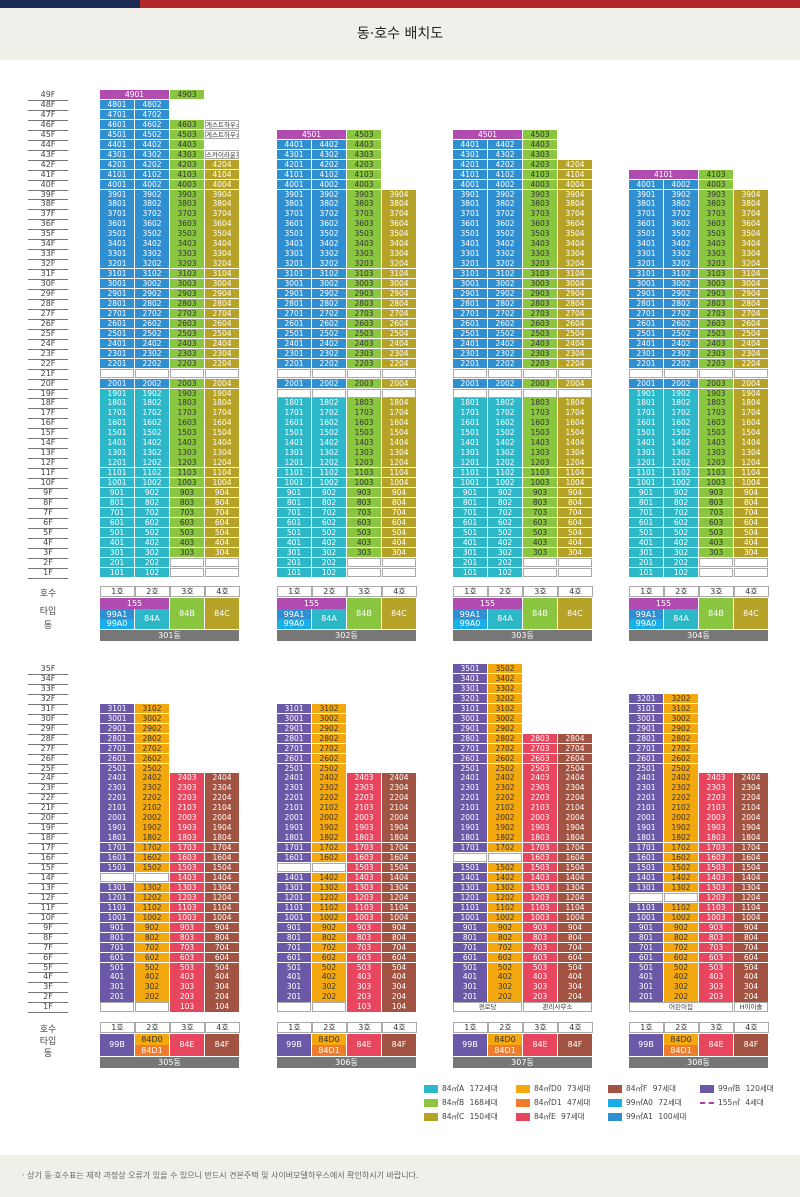 This screenshot has height=1197, width=800. What do you see at coordinates (545, 1116) in the screenshot?
I see `legend-label: 84㎡E` at bounding box center [545, 1116].